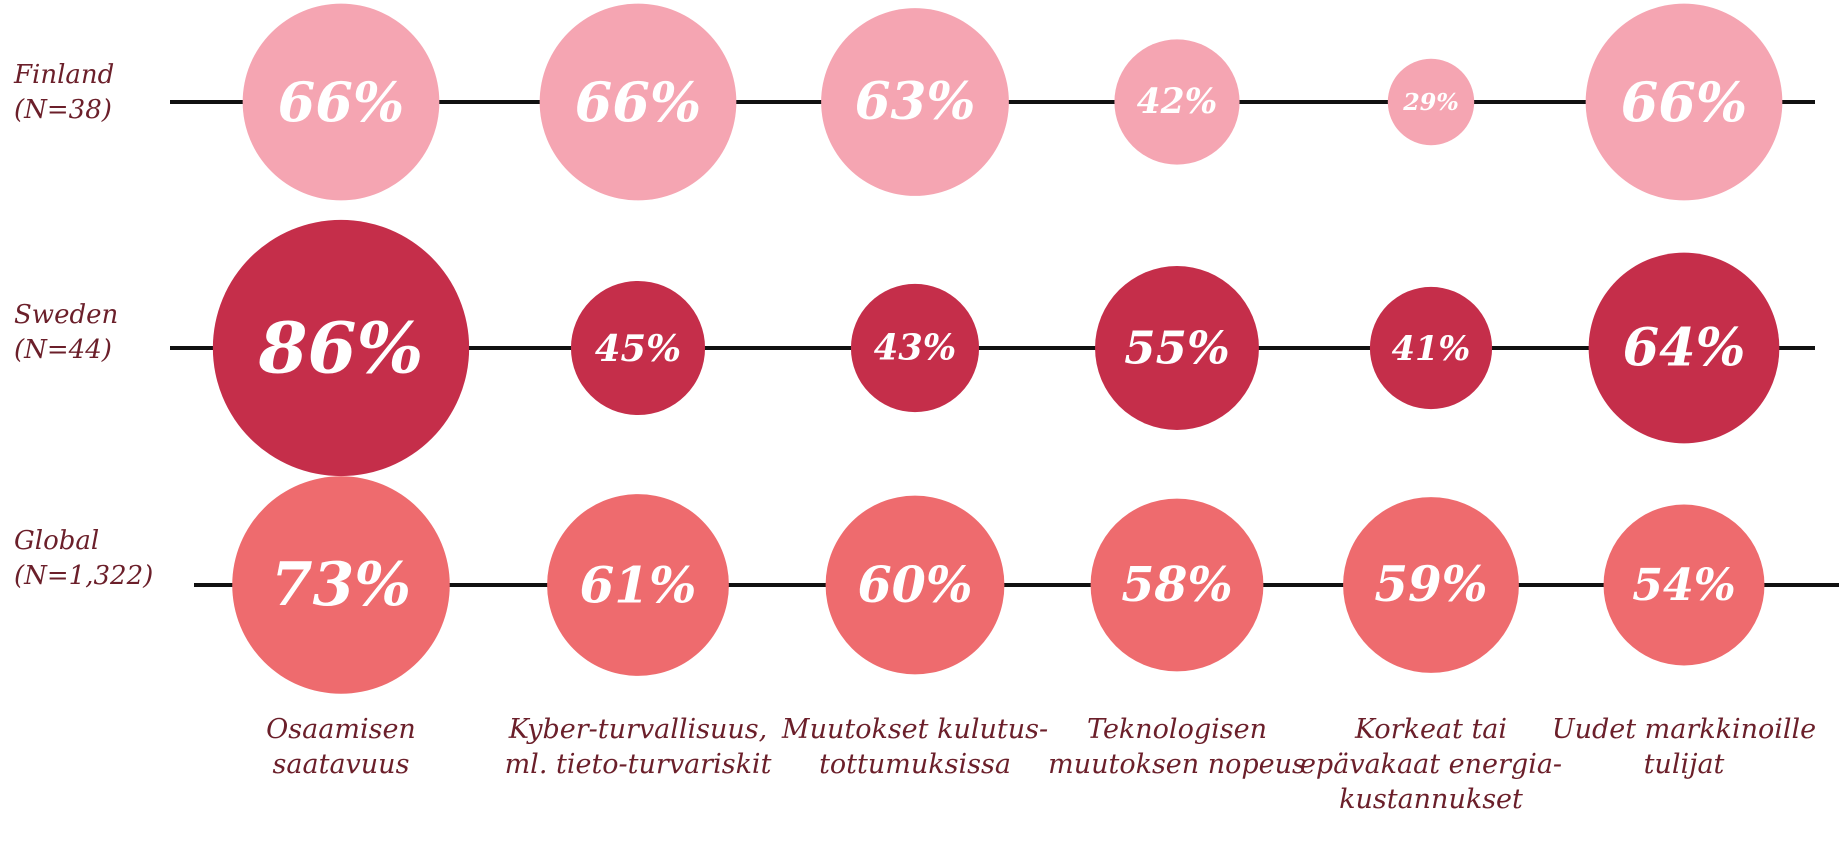 The image size is (1843, 848). I want to click on value-label: 59%, so click(1430, 585).